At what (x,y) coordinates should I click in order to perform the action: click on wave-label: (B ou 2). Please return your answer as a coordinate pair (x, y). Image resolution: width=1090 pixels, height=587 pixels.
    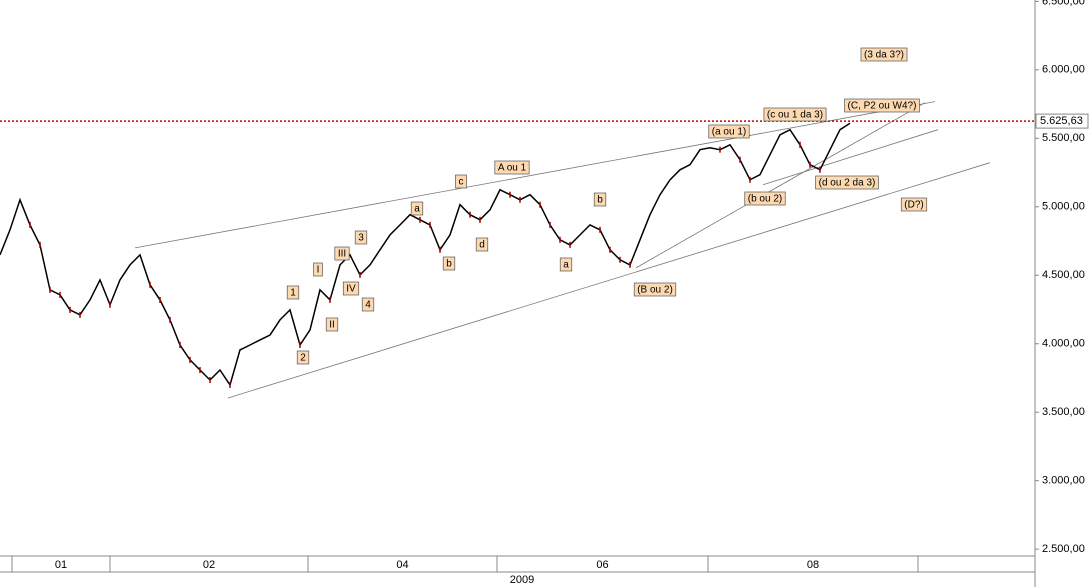
    Looking at the image, I should click on (655, 289).